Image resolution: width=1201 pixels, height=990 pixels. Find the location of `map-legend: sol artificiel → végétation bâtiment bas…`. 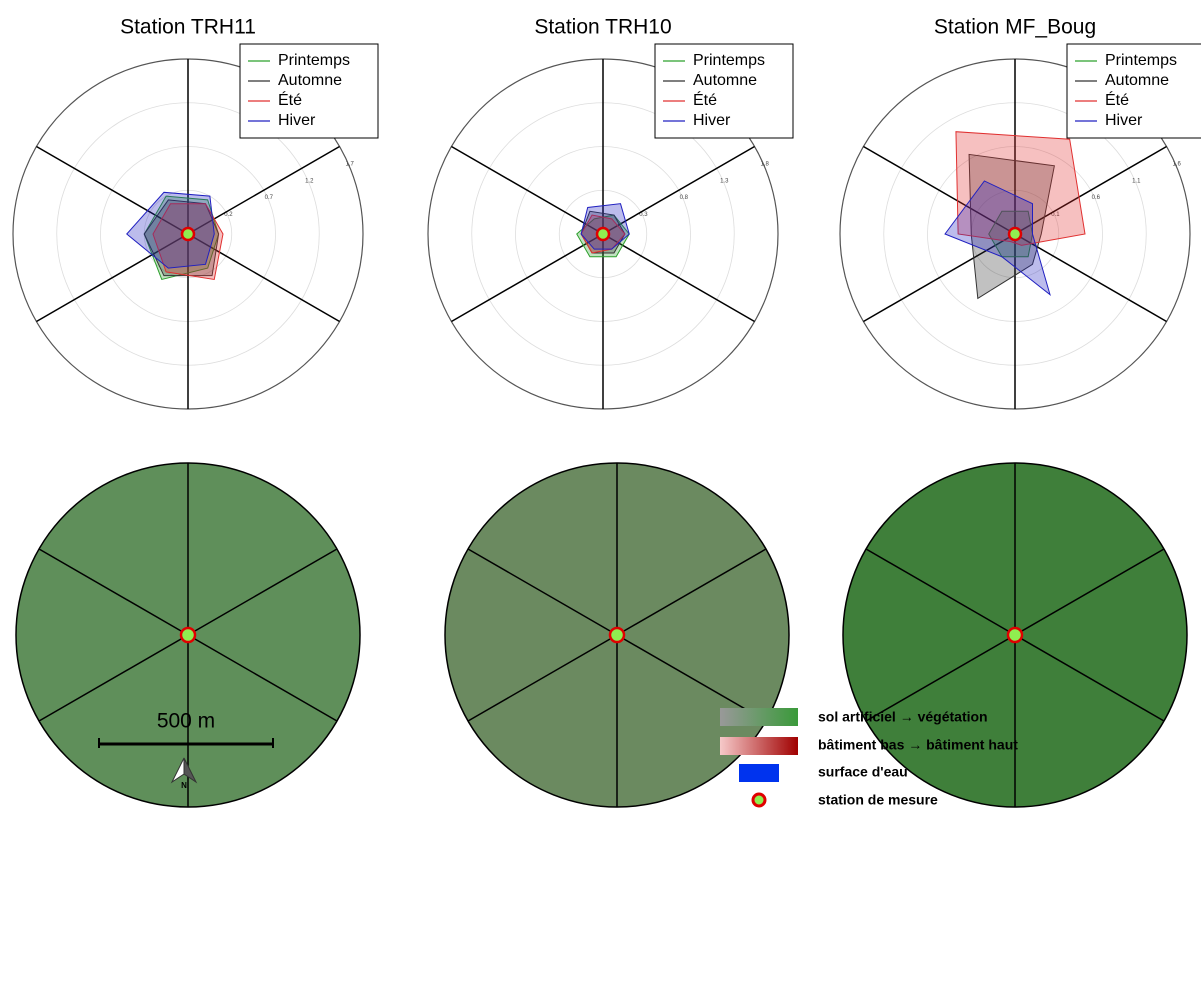

map-legend: sol artificiel → végétation bâtiment bas… is located at coordinates (869, 758).